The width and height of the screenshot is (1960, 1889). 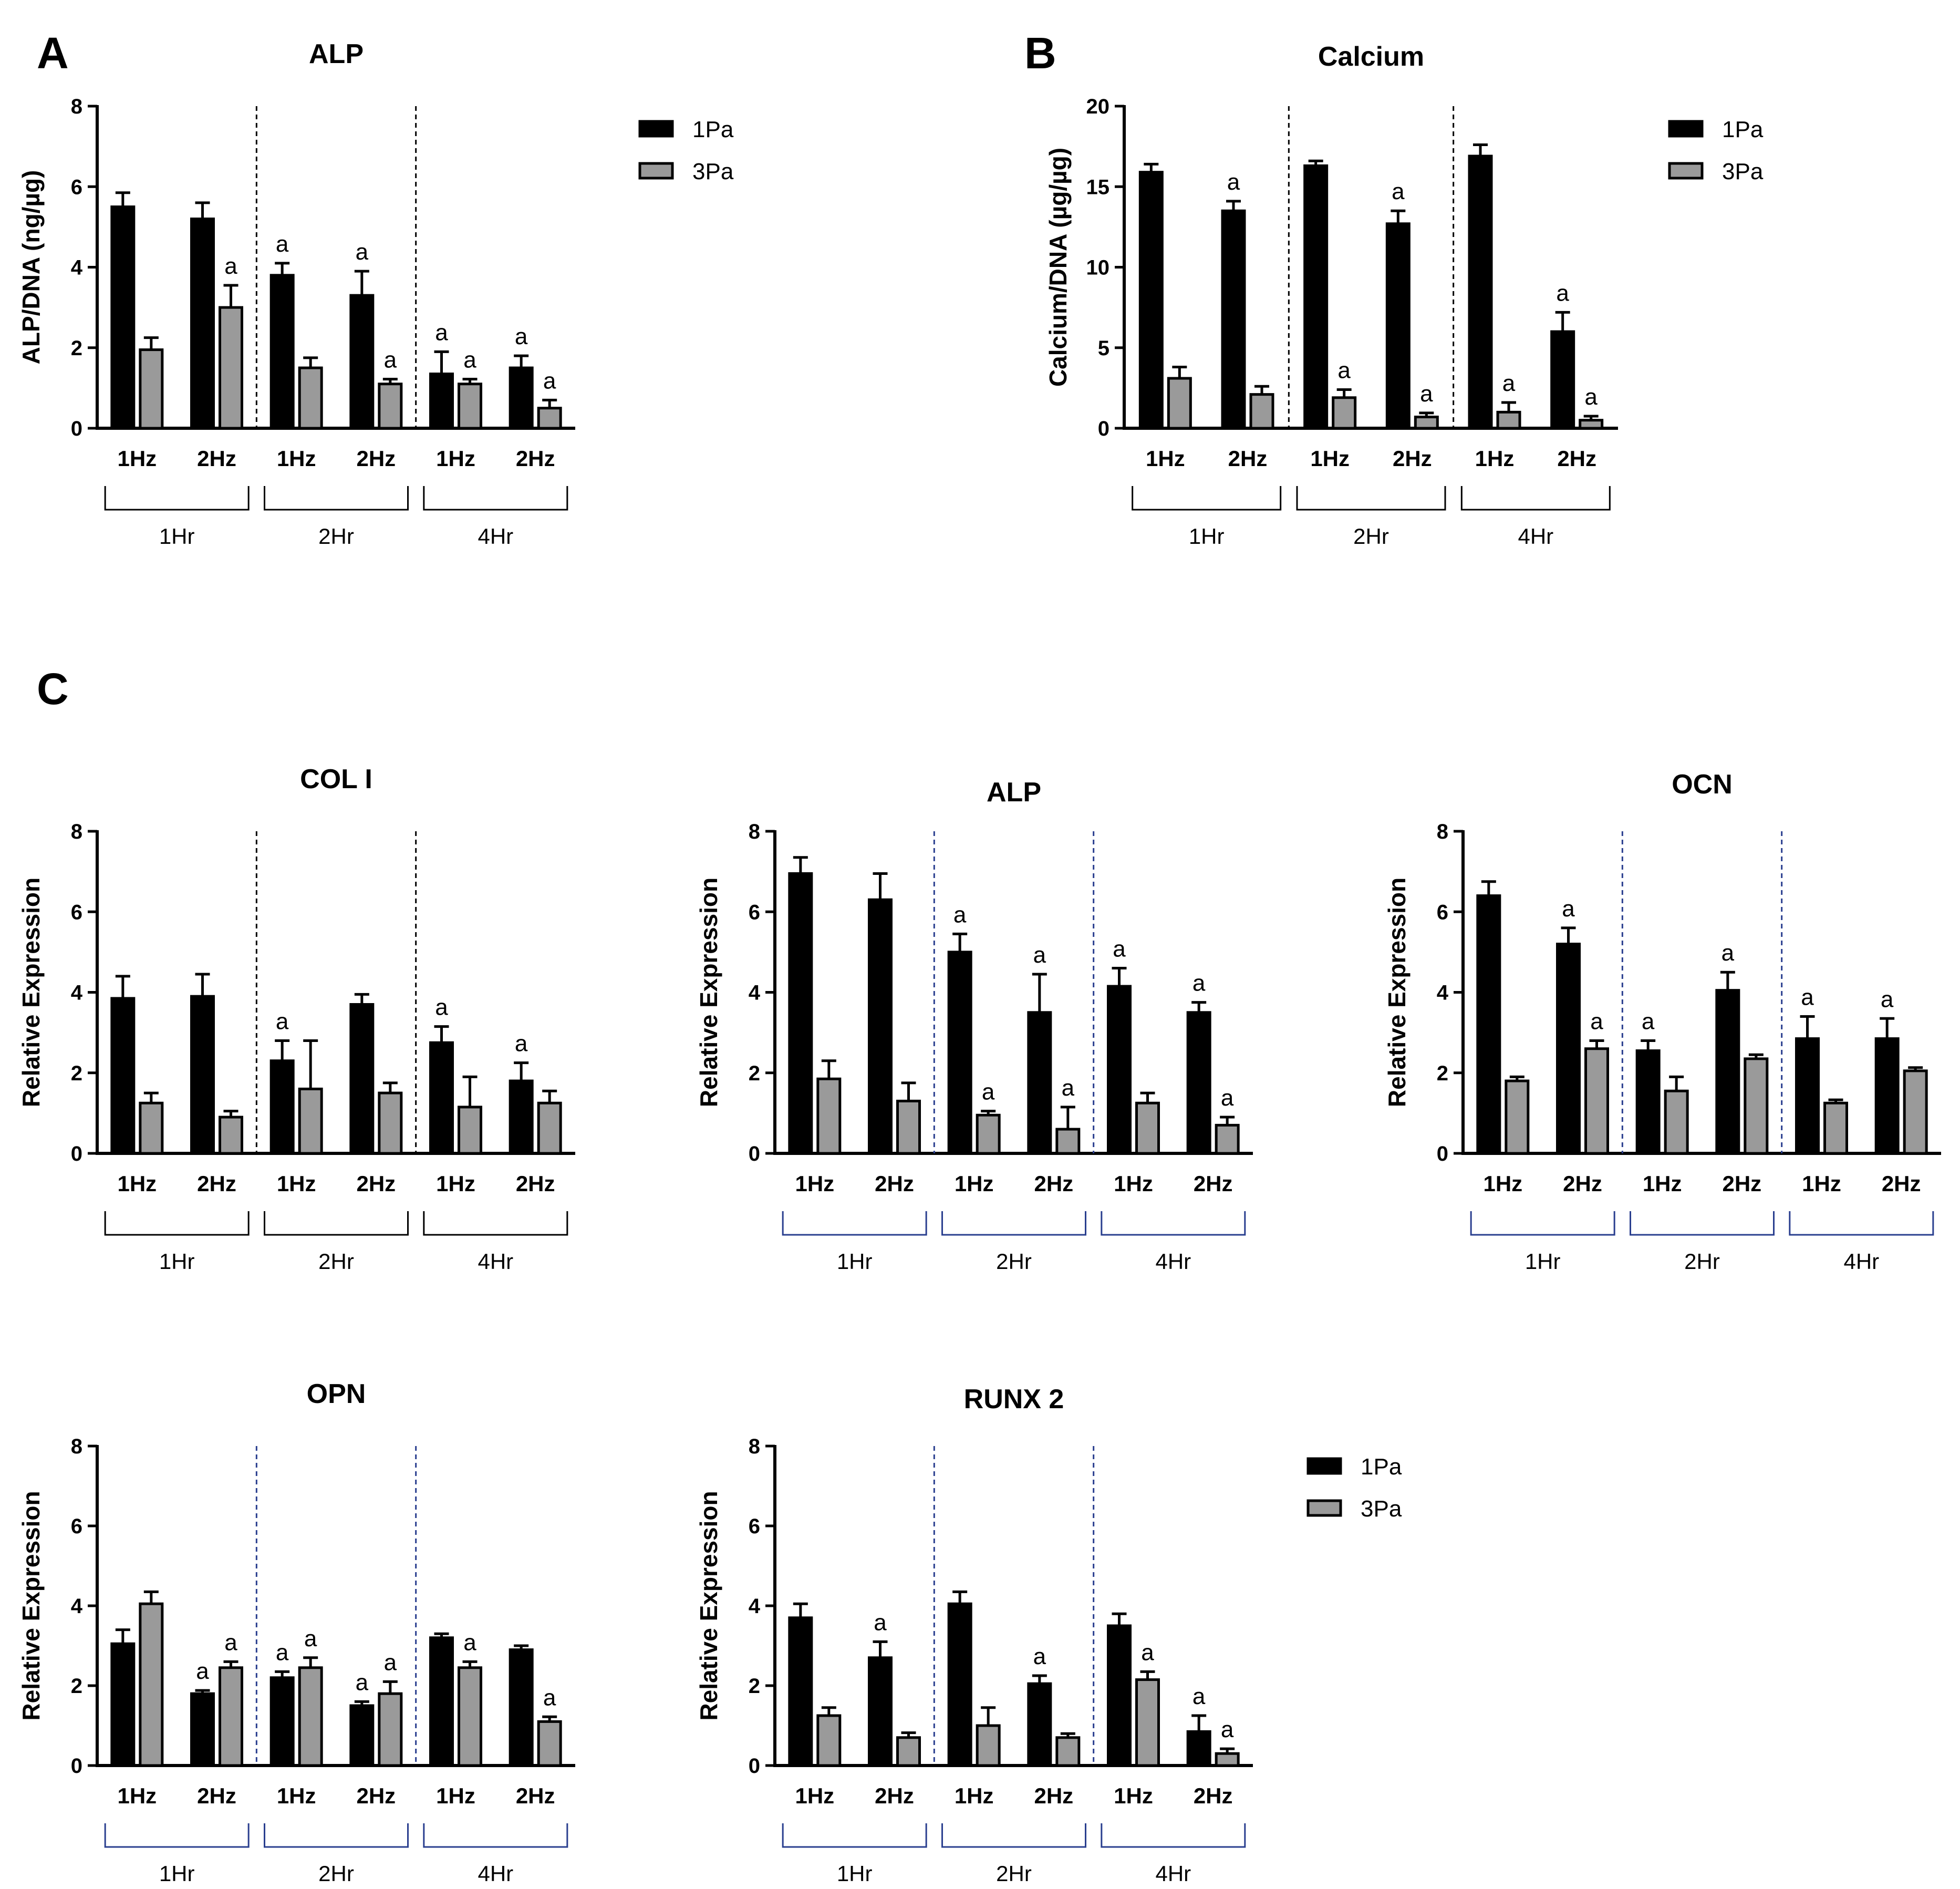 I want to click on legend-swatch, so click(x=1324, y=1466).